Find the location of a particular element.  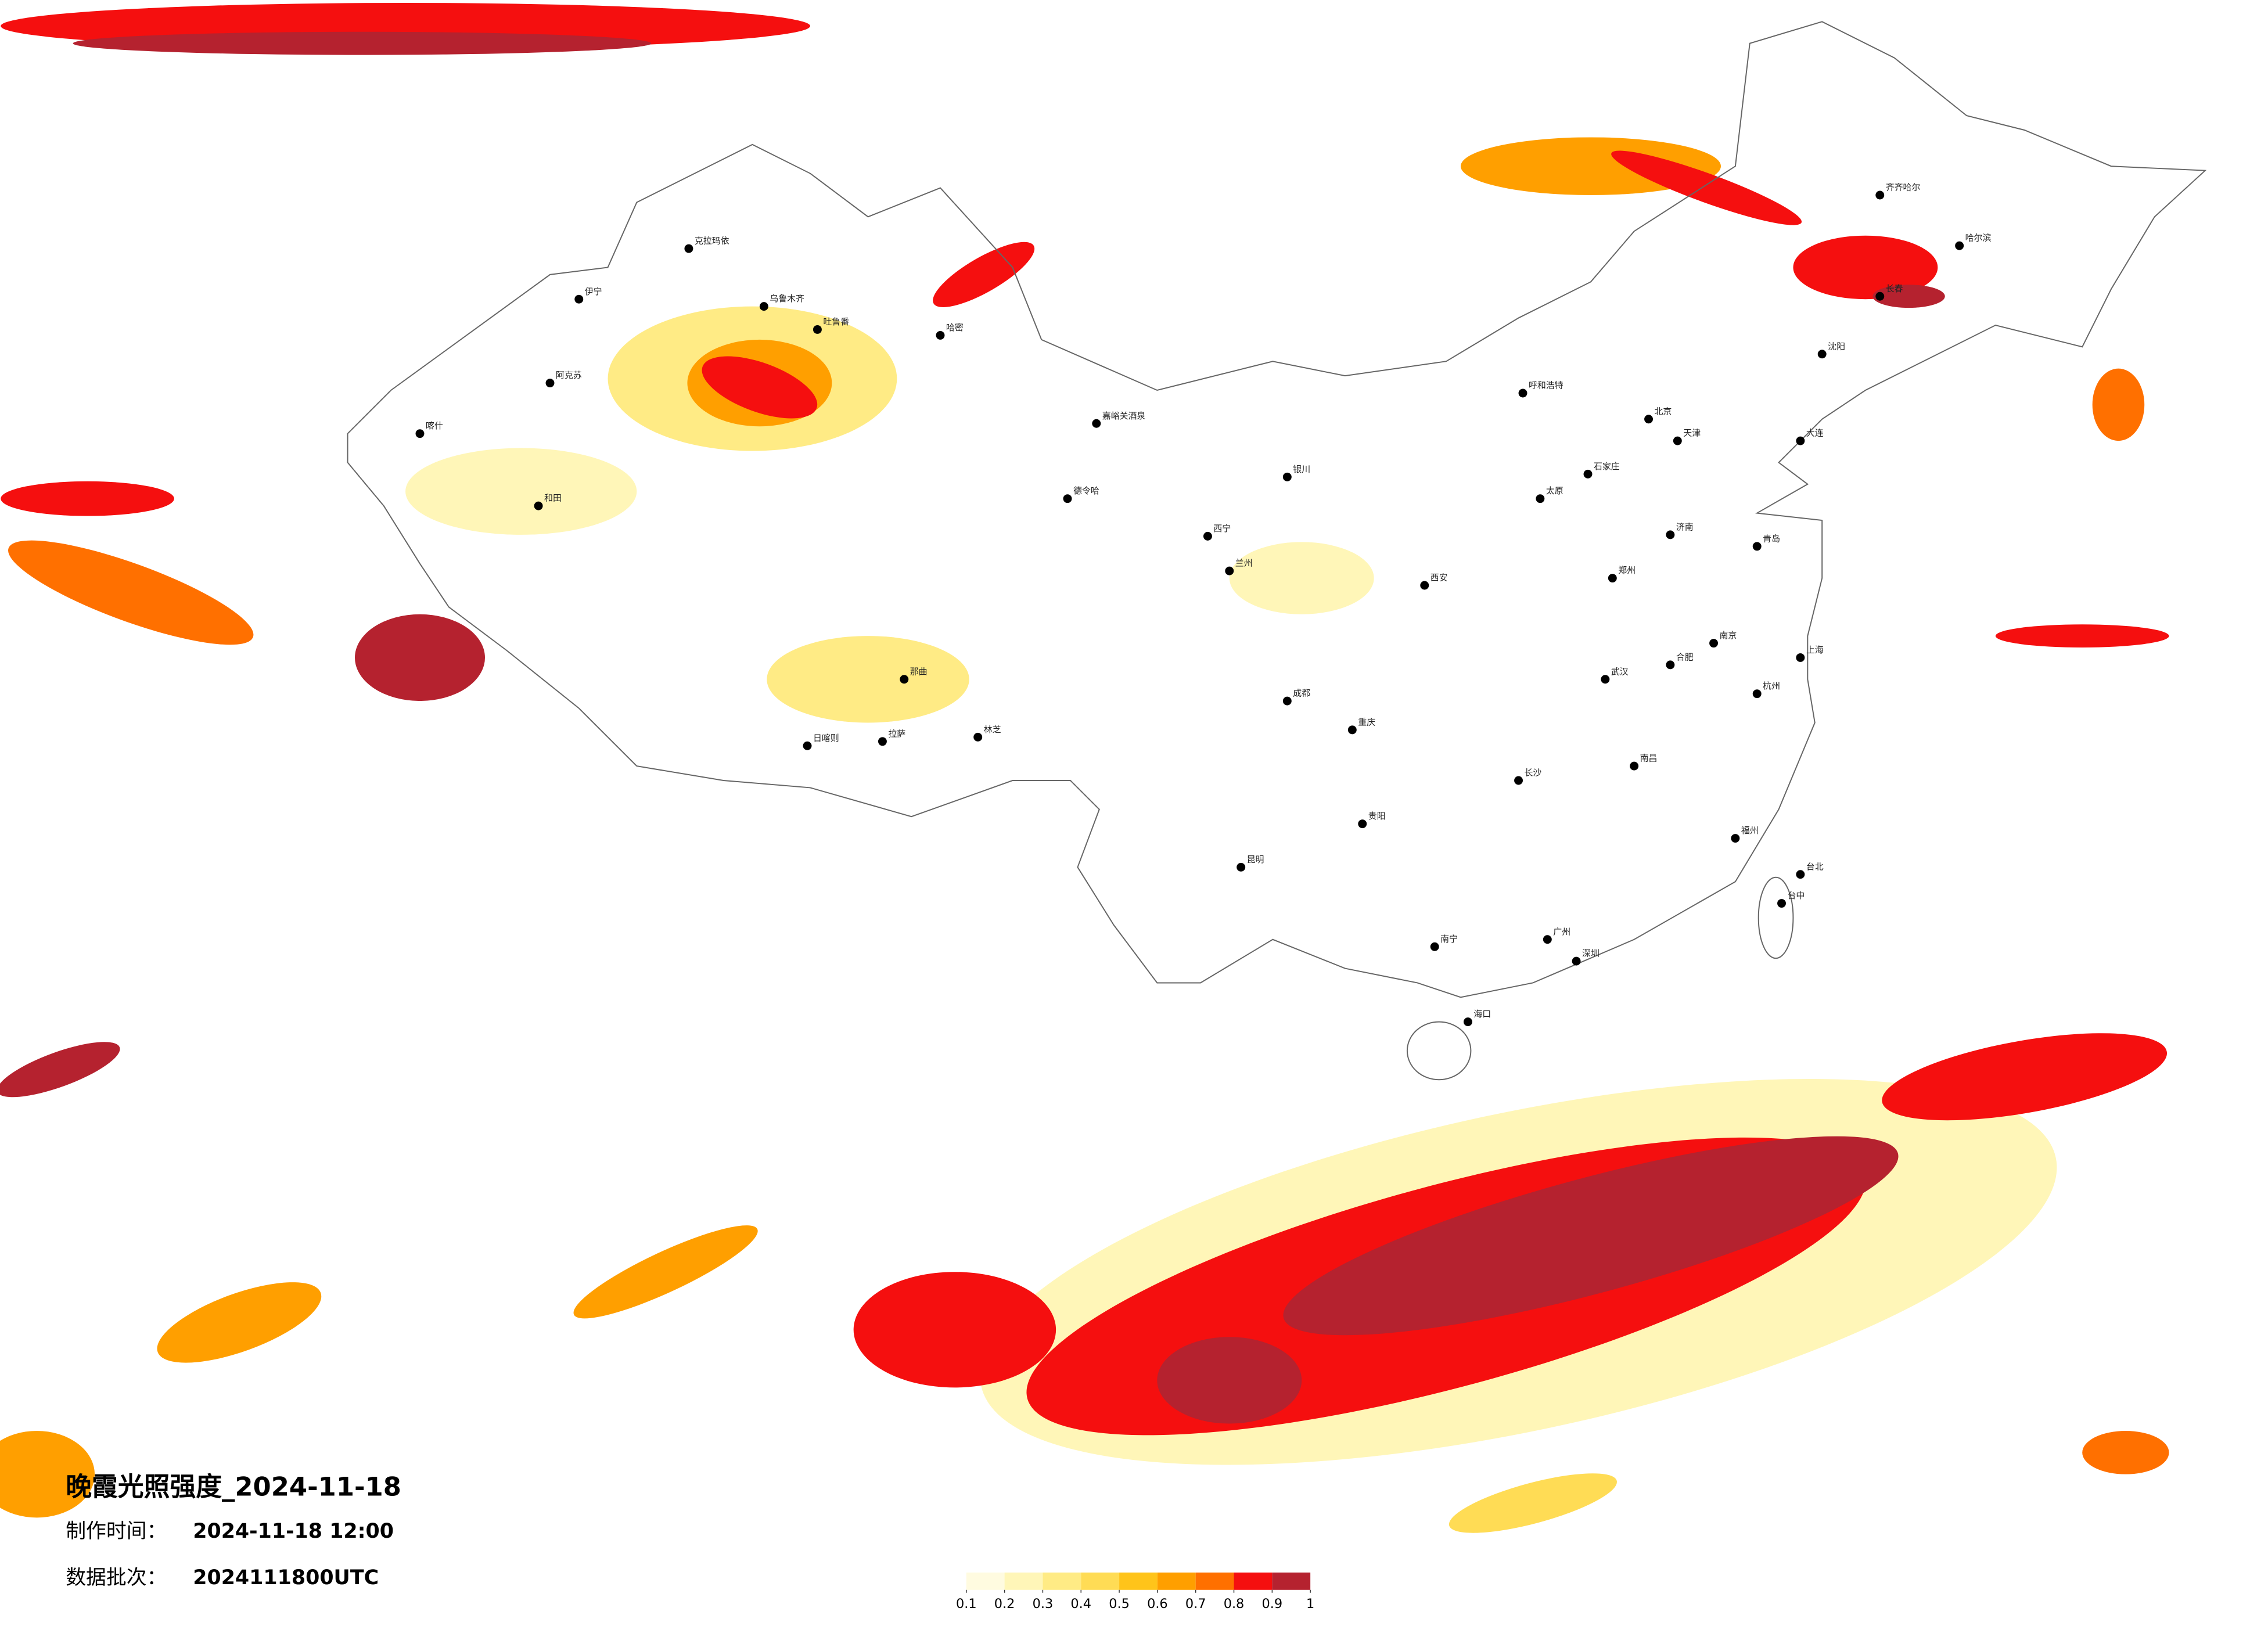

city-label: 贵阳 is located at coordinates (1377, 816).